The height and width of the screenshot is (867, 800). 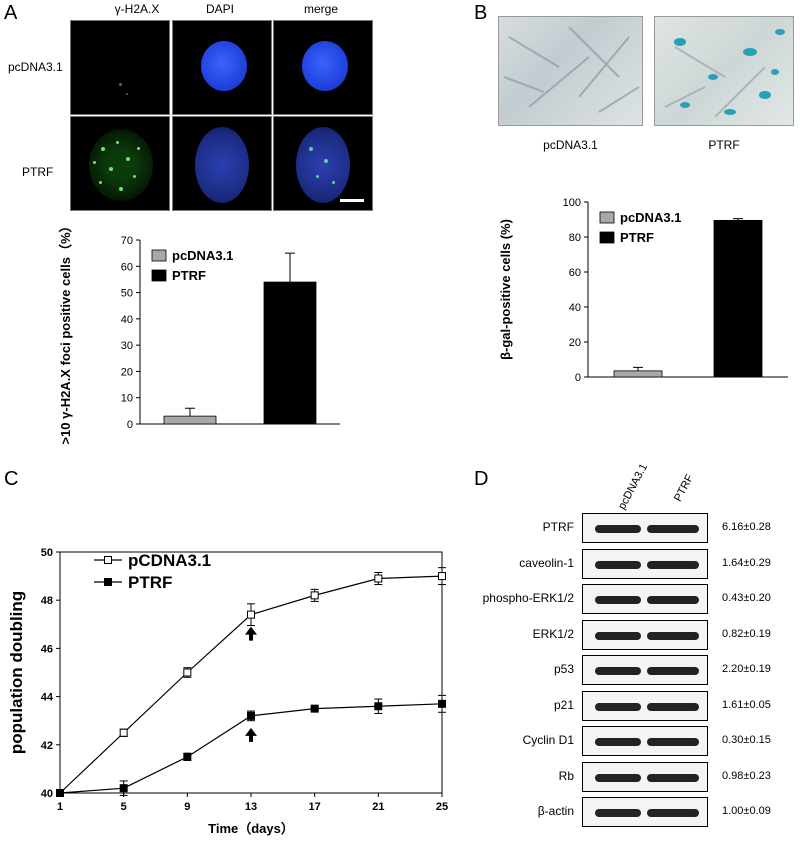 What do you see at coordinates (352, 200) in the screenshot?
I see `scale-bar` at bounding box center [352, 200].